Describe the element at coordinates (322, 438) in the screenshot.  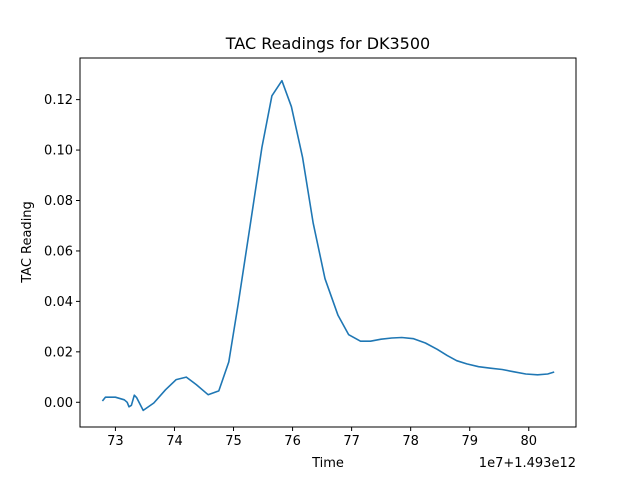
I see `x-axis-ticks: 73 74 75 76 77 78 79 80` at that location.